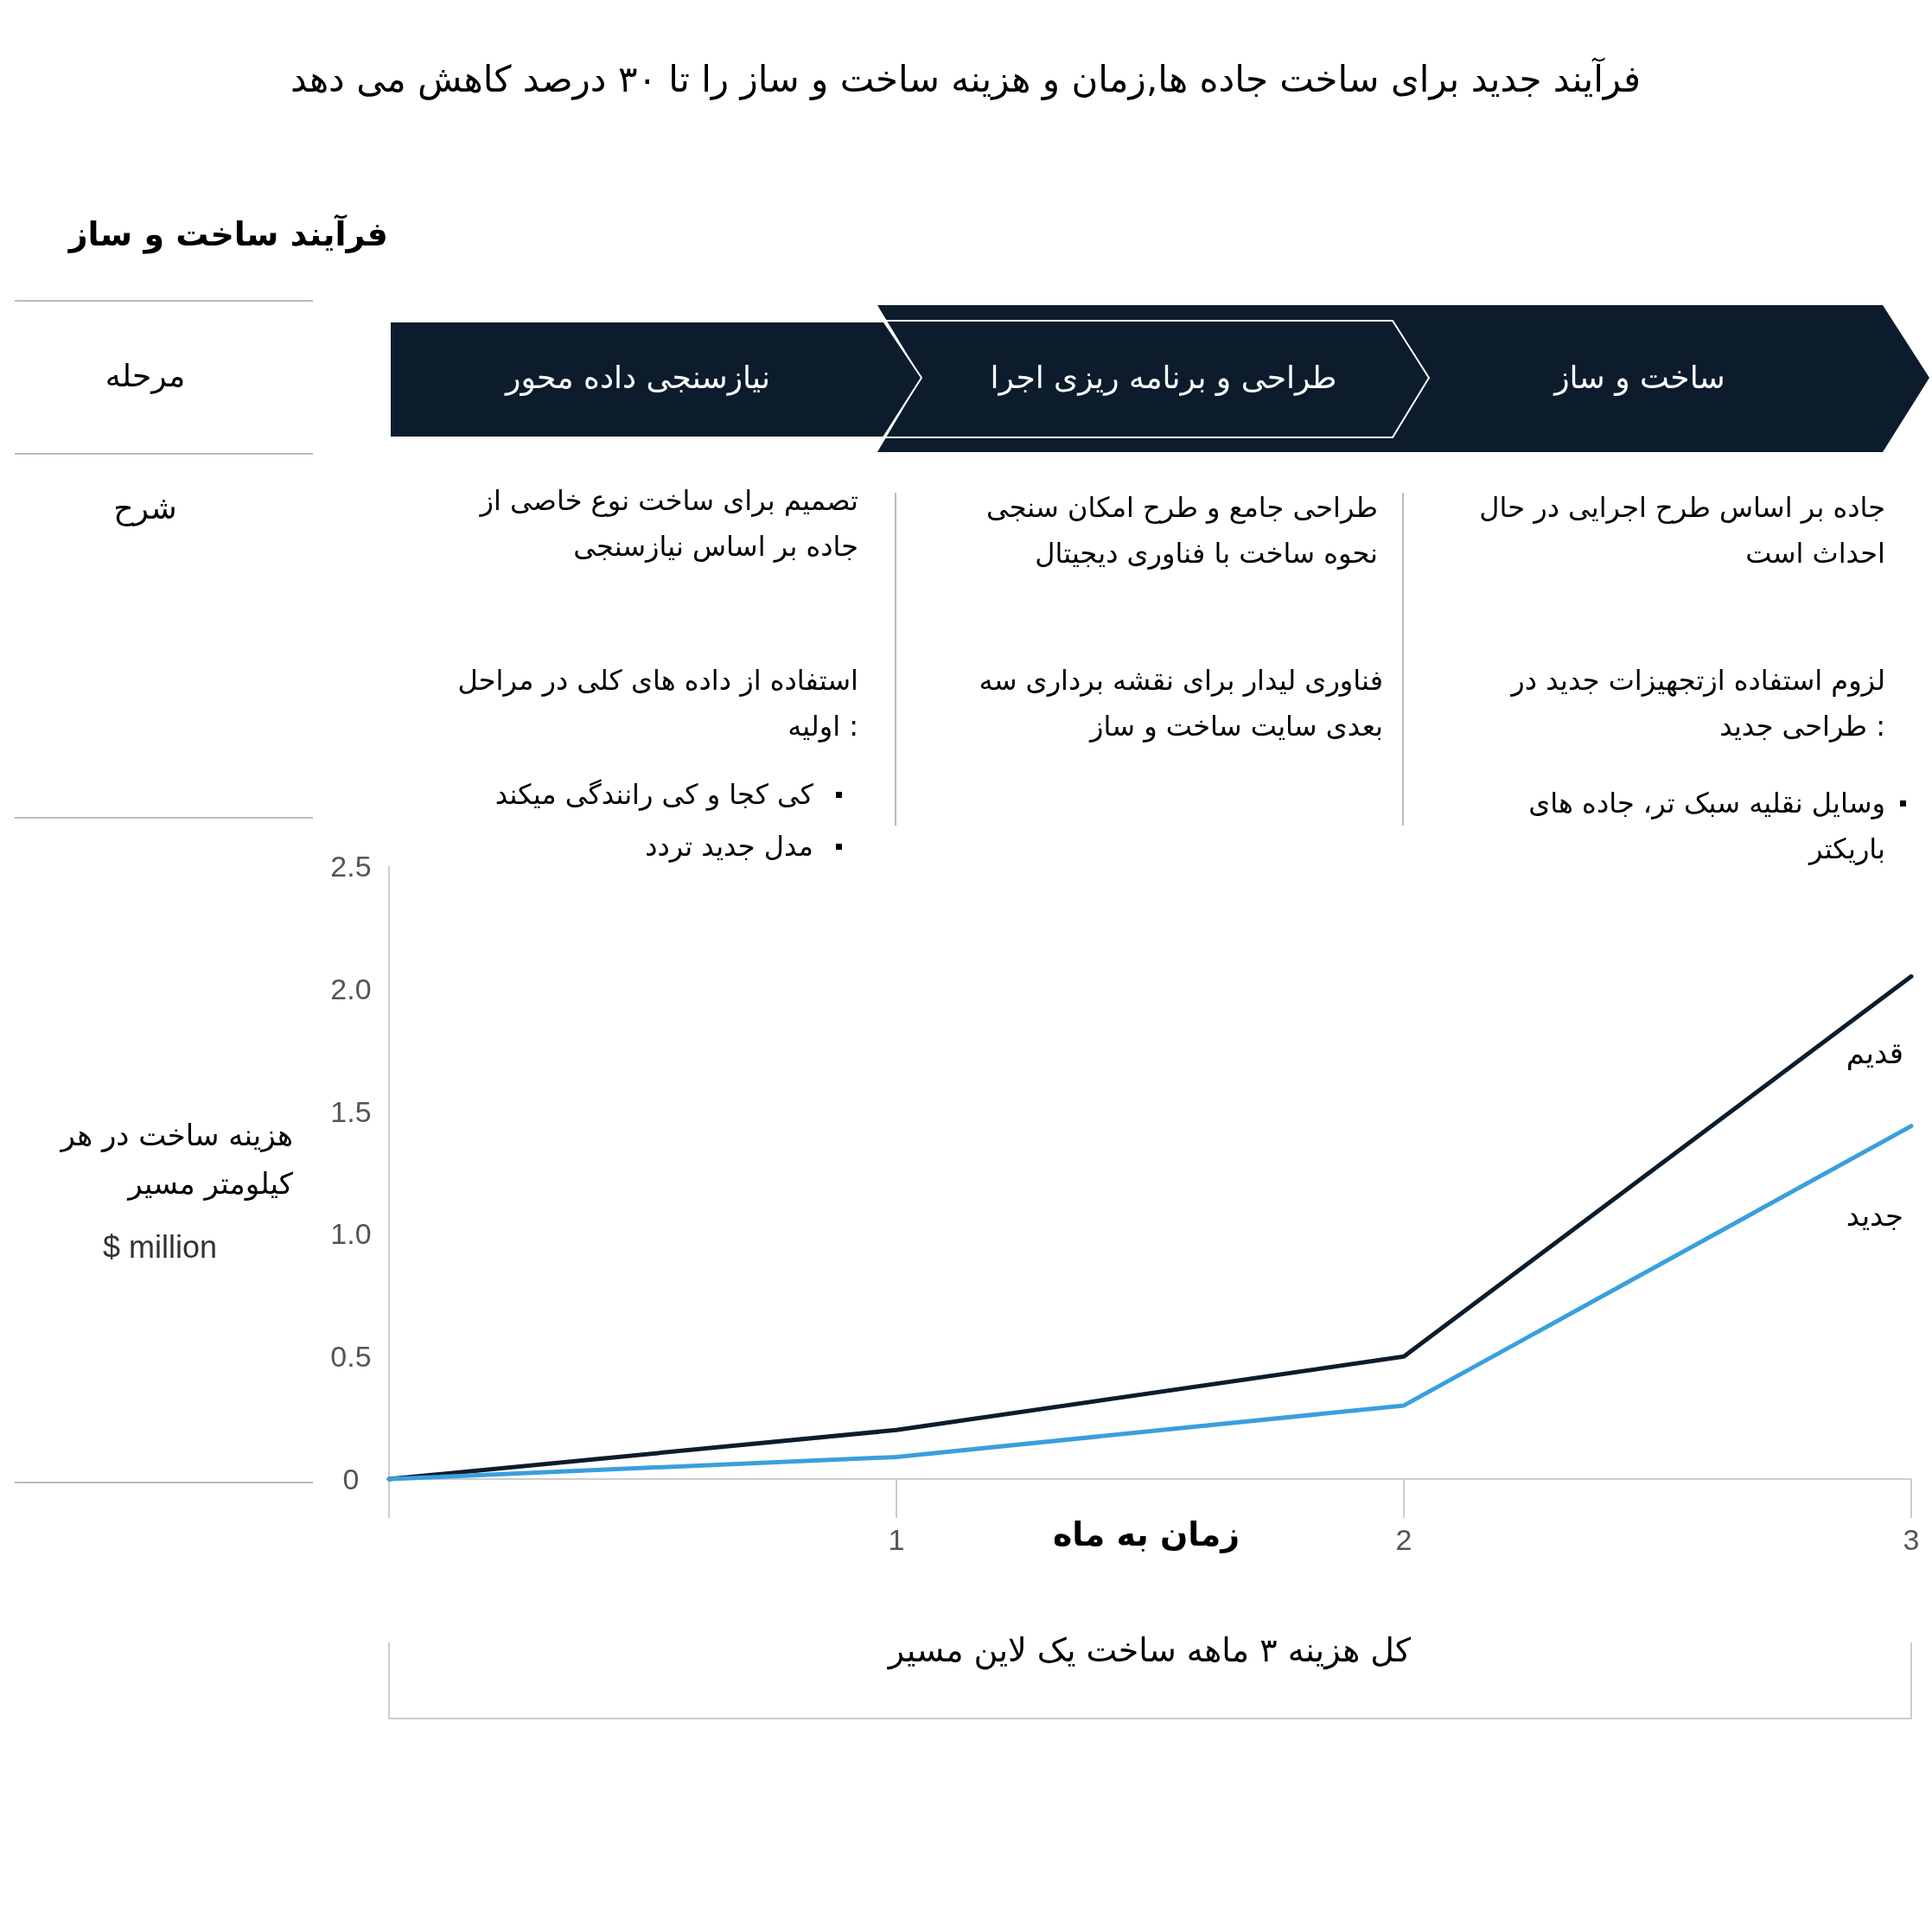 This screenshot has height=1913, width=1932. I want to click on x-tick-label: 1, so click(896, 1539).